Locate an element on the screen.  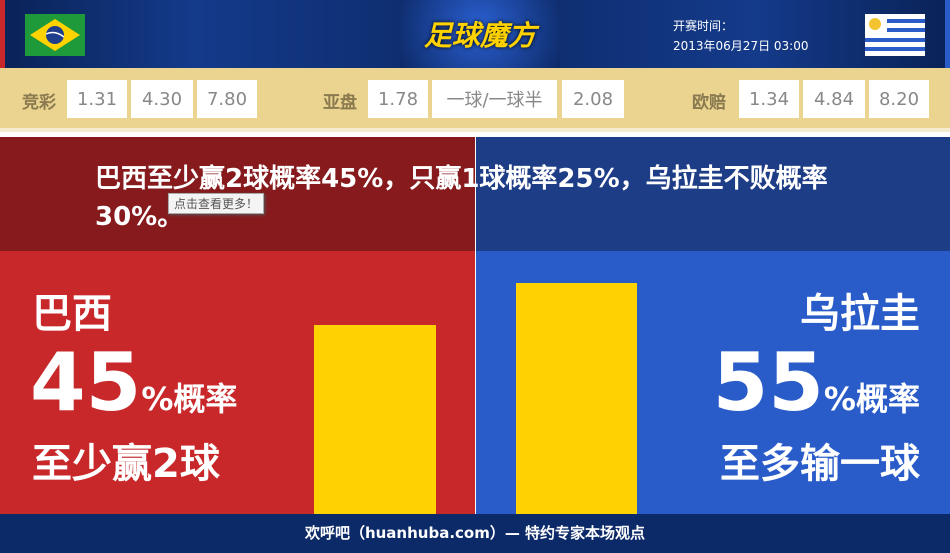
odds-value: 7.80 is located at coordinates (227, 99).